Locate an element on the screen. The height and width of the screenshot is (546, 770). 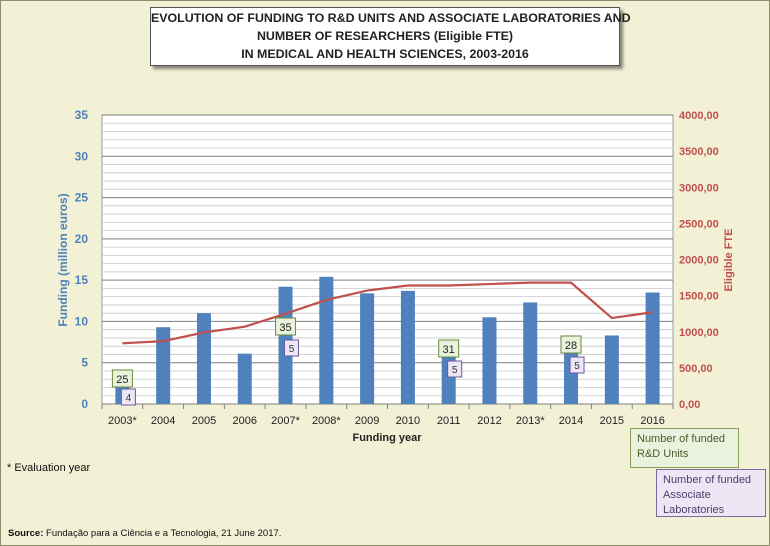
x-tick-label: 2007* is located at coordinates (285, 421).